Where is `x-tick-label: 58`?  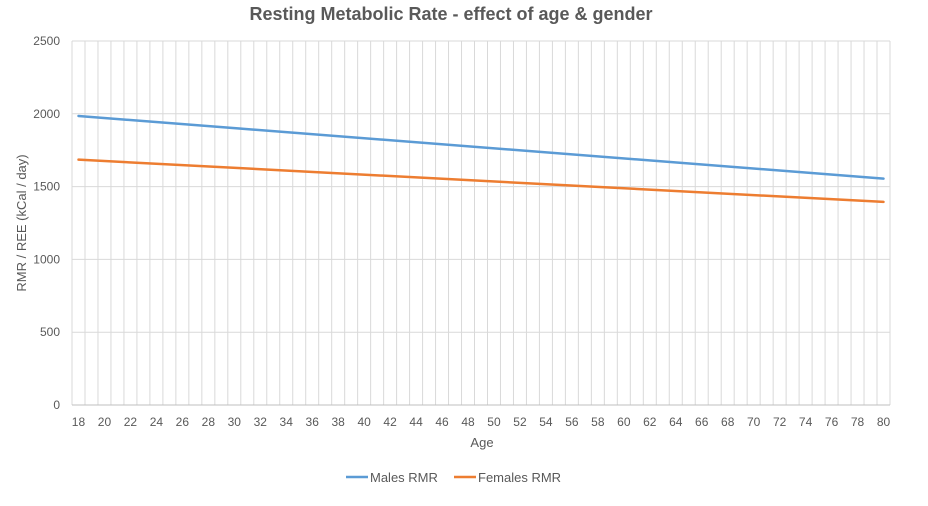
x-tick-label: 58 is located at coordinates (598, 422).